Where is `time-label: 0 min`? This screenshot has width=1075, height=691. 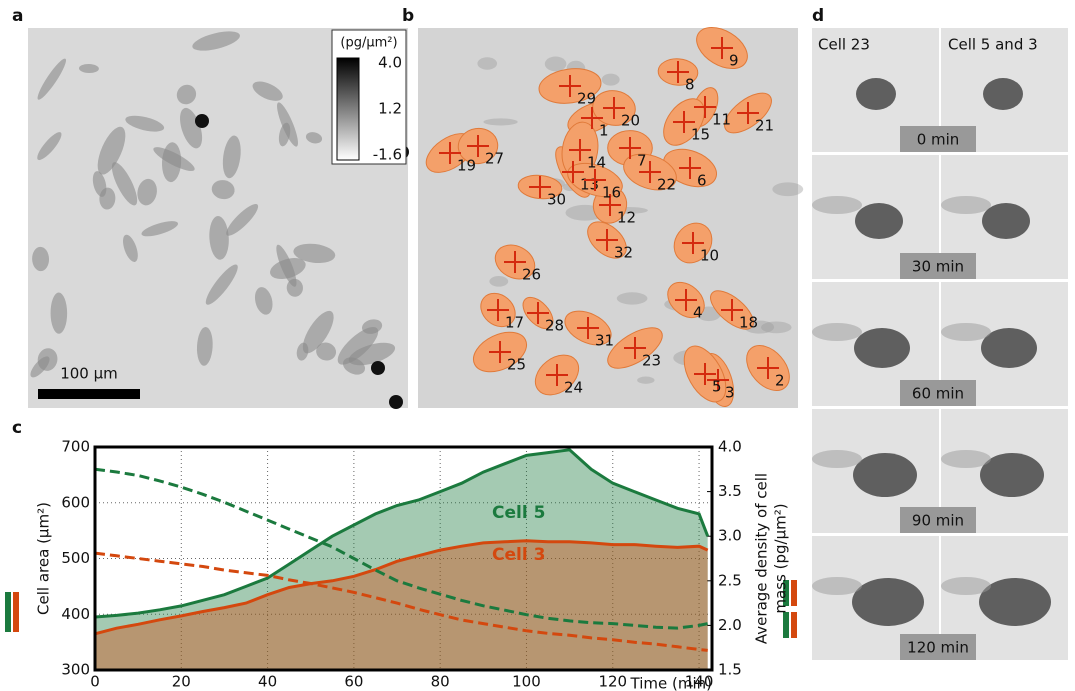 time-label: 0 min is located at coordinates (938, 140).